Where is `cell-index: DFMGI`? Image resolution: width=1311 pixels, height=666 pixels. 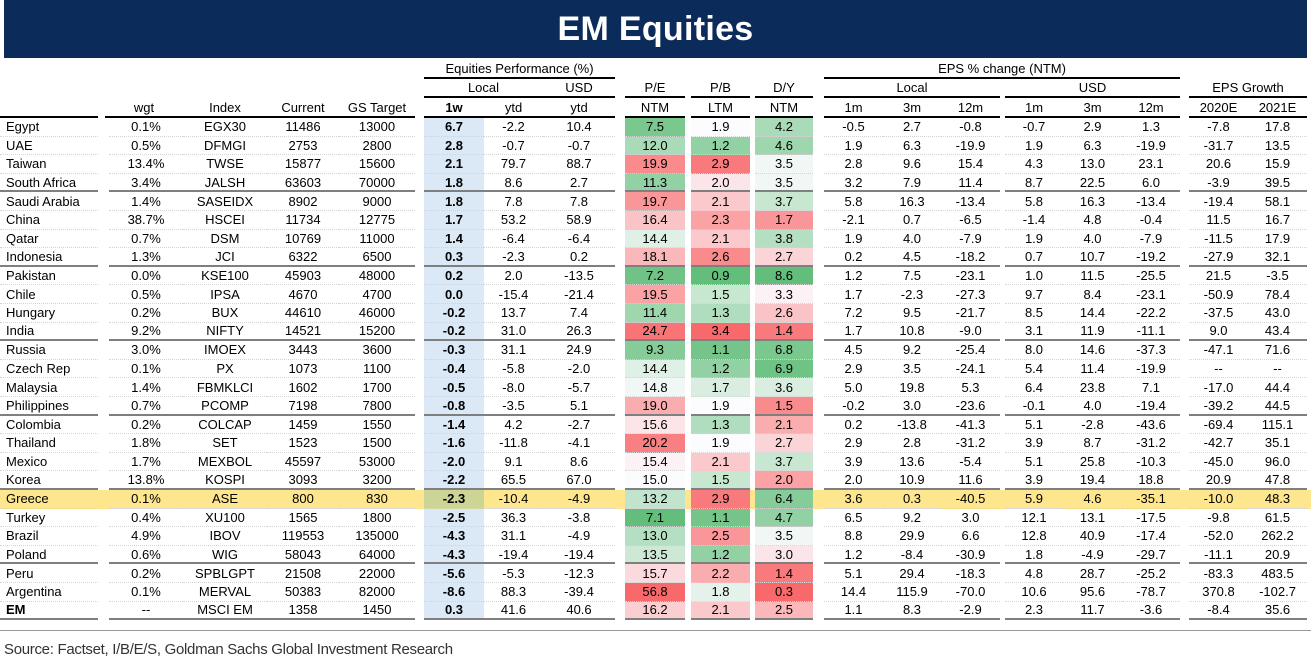
cell-index: DFMGI is located at coordinates (225, 146).